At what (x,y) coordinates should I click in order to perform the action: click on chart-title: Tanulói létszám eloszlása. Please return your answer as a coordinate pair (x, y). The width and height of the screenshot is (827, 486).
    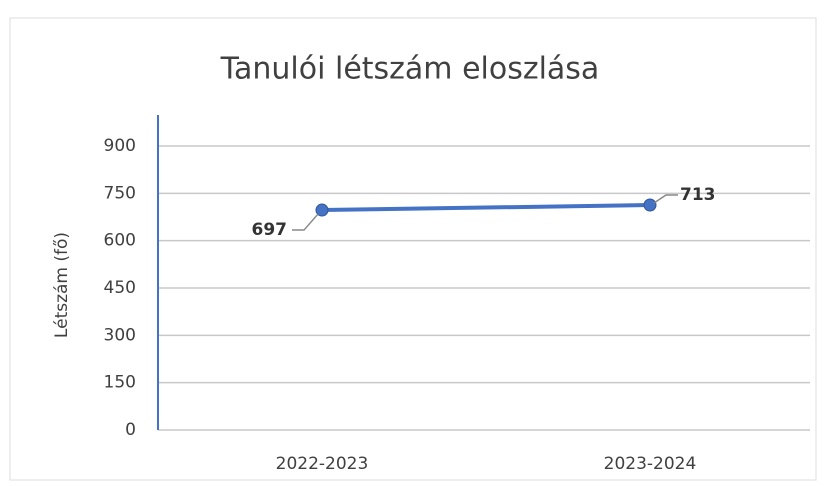
    Looking at the image, I should click on (410, 69).